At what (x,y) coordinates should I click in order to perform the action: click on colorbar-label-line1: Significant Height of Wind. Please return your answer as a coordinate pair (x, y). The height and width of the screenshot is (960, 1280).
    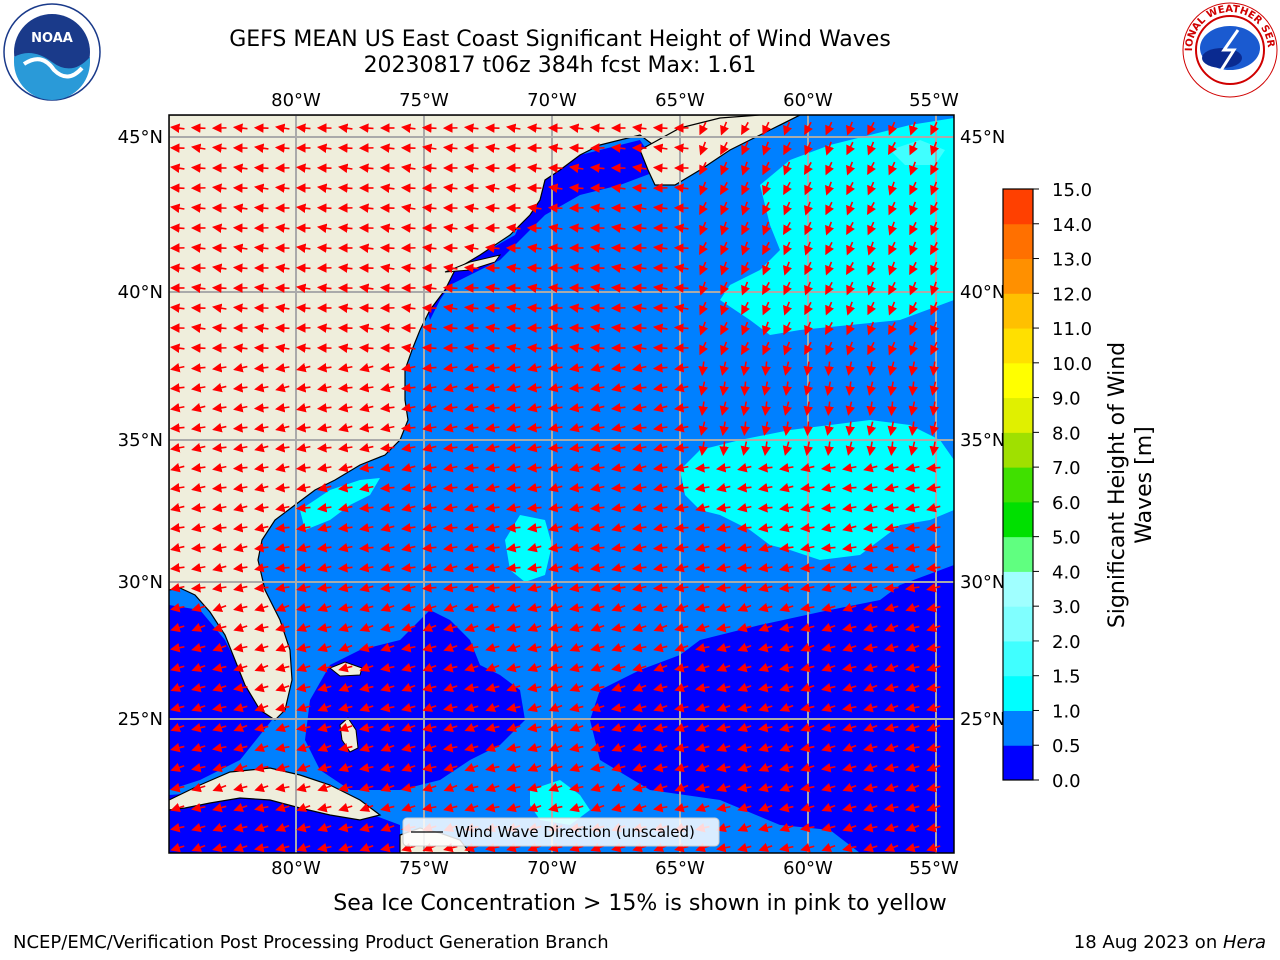
    Looking at the image, I should click on (1117, 485).